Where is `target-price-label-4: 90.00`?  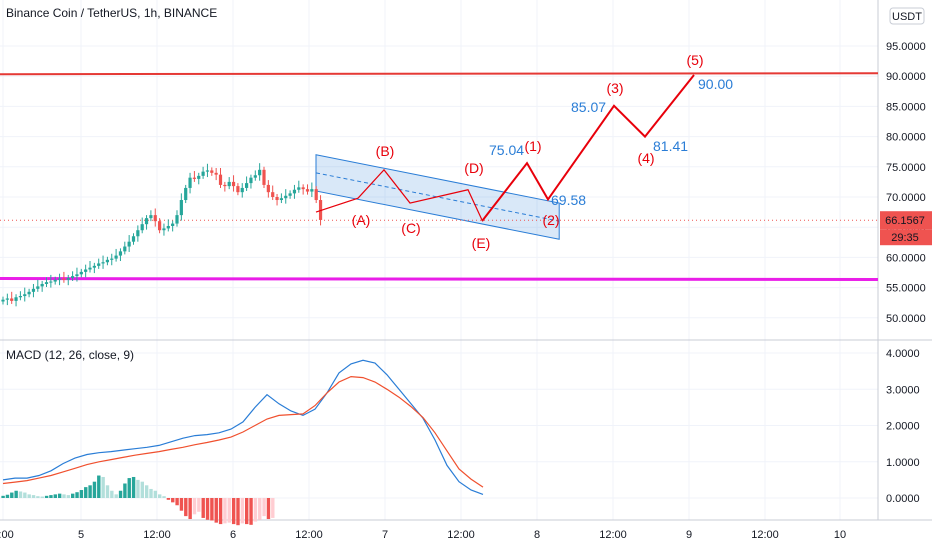
target-price-label-4: 90.00 is located at coordinates (715, 84).